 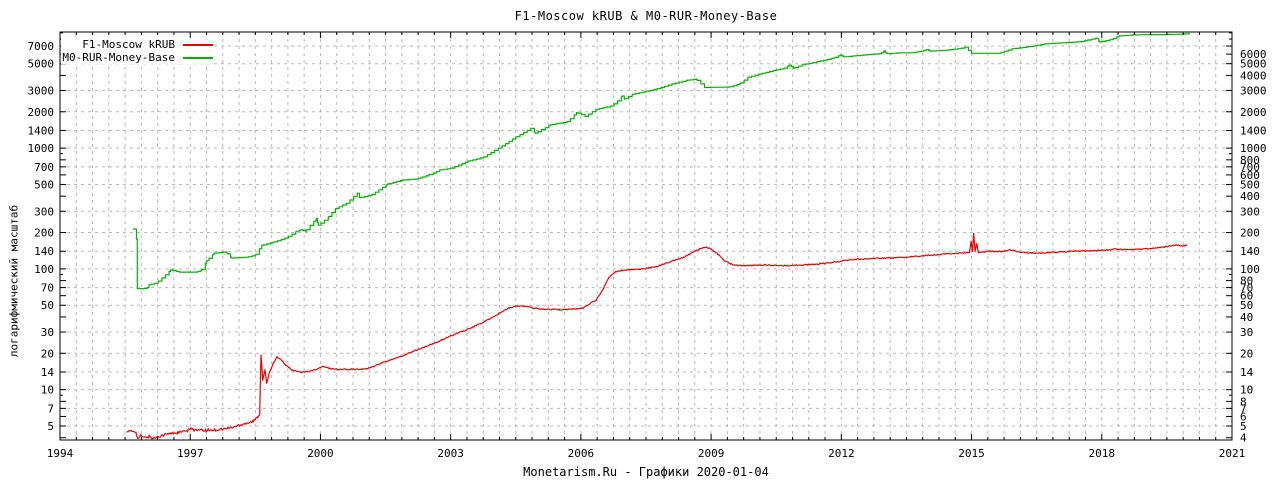 I want to click on svg-text: 2012, so click(x=841, y=453).